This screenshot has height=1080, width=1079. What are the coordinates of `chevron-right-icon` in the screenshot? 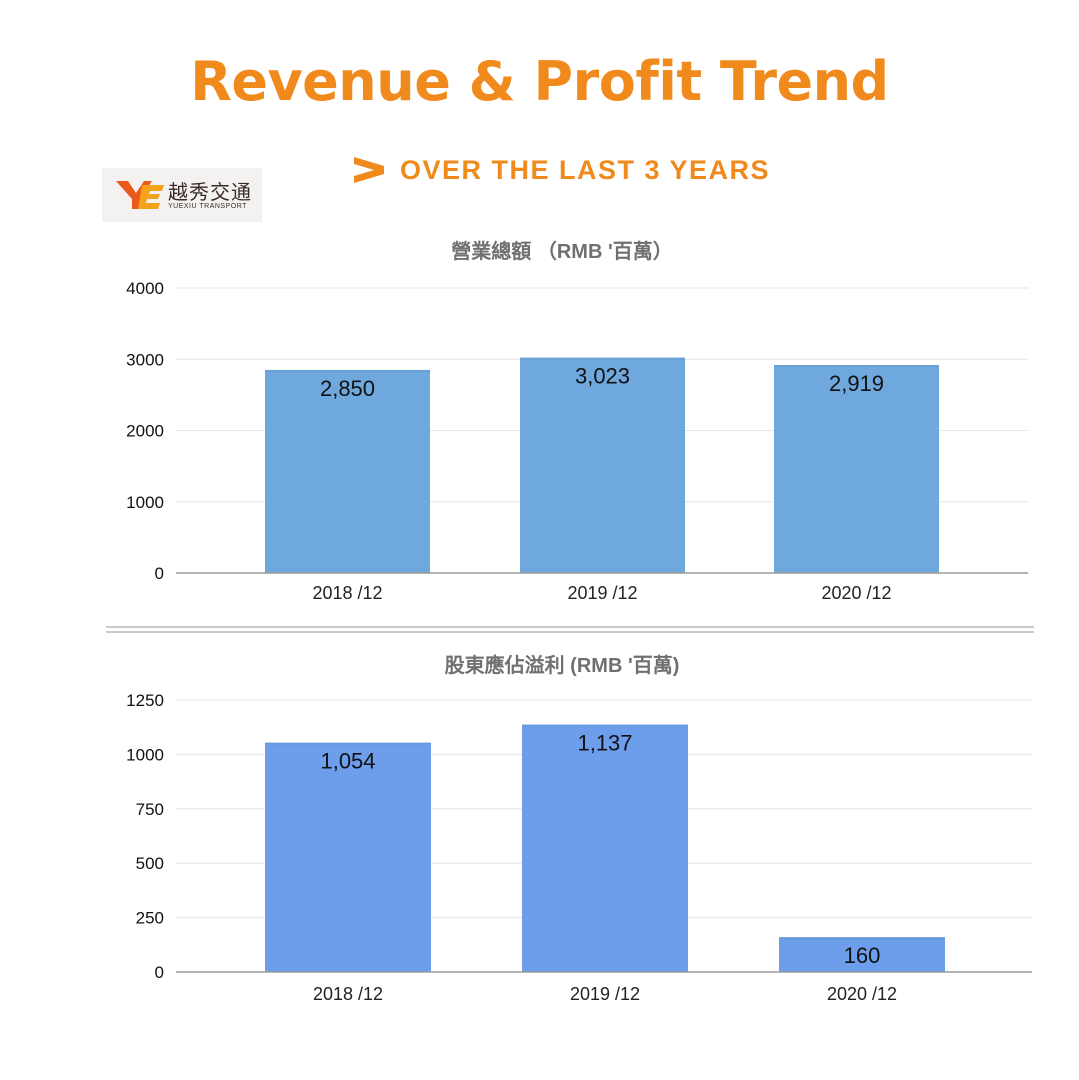 It's located at (369, 170).